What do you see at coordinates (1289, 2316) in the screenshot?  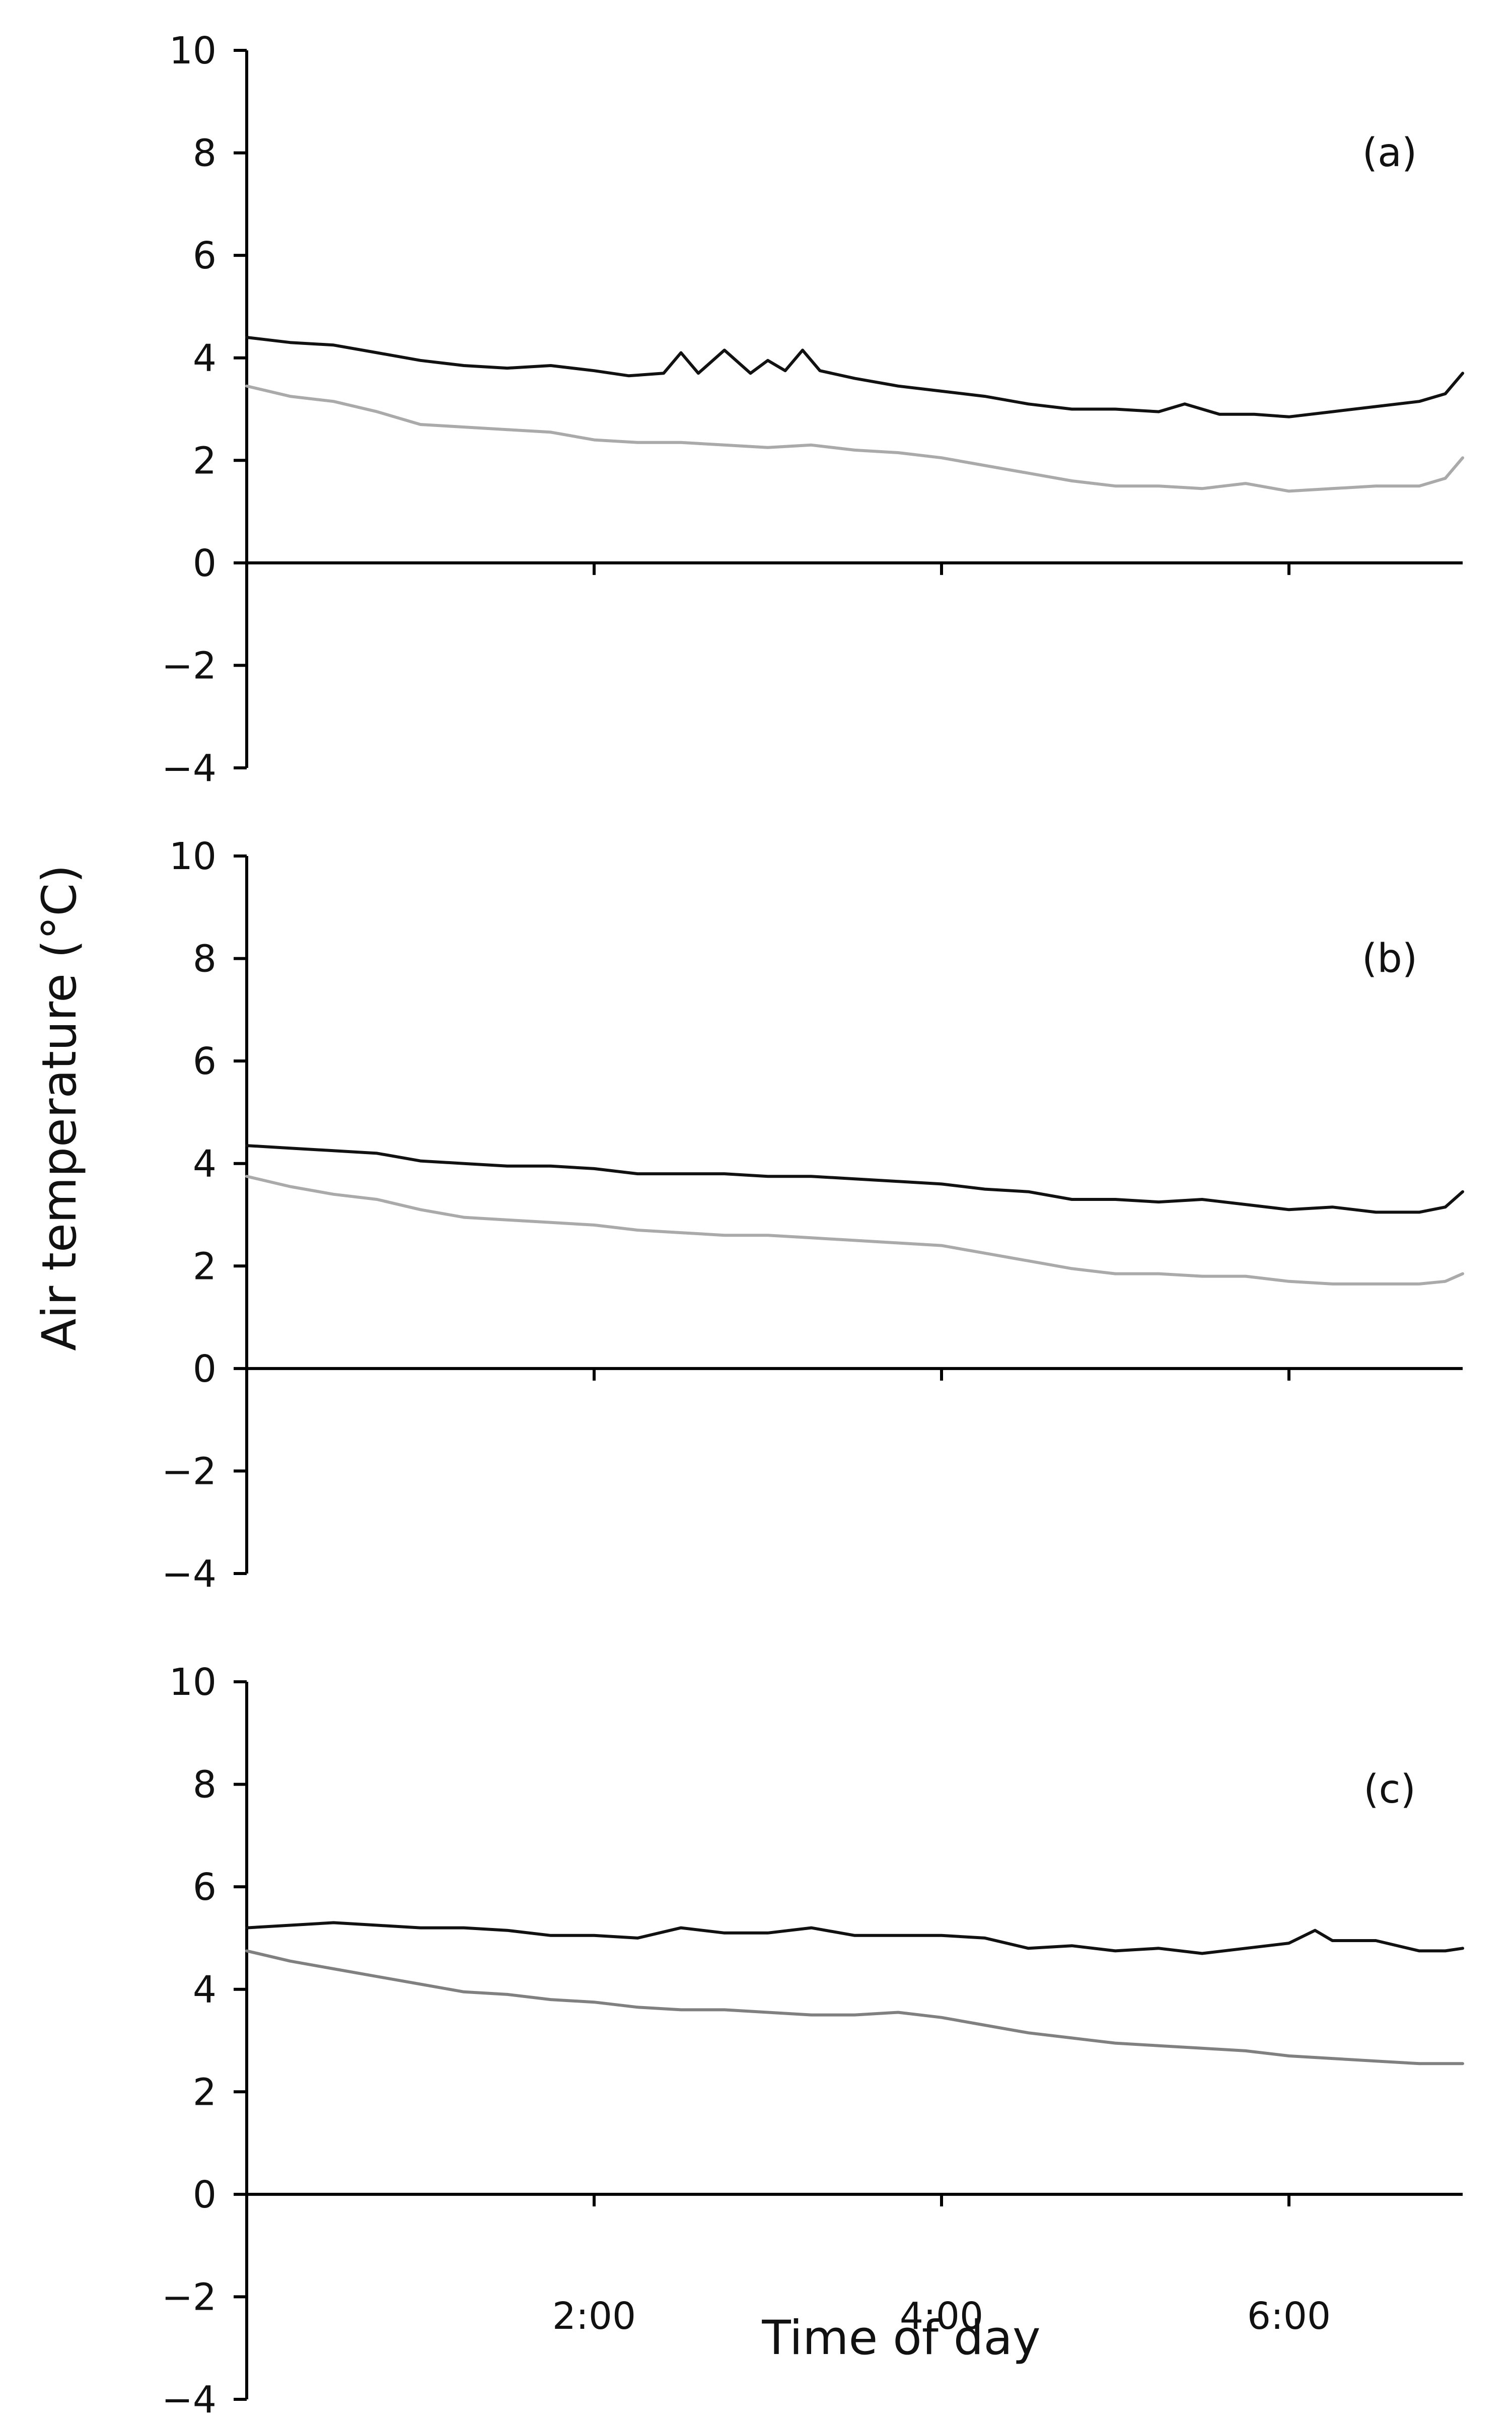 I see `x-tick-label: 6:00` at bounding box center [1289, 2316].